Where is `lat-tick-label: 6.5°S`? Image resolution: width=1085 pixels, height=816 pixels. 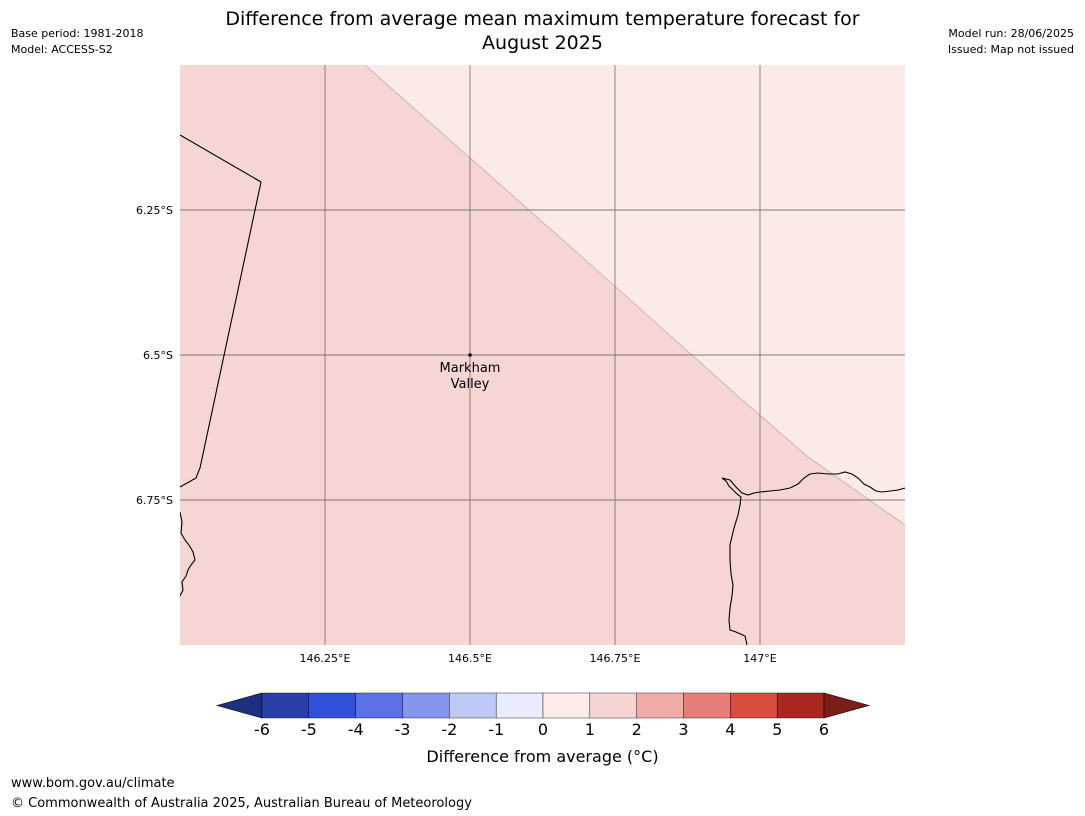 lat-tick-label: 6.5°S is located at coordinates (158, 355).